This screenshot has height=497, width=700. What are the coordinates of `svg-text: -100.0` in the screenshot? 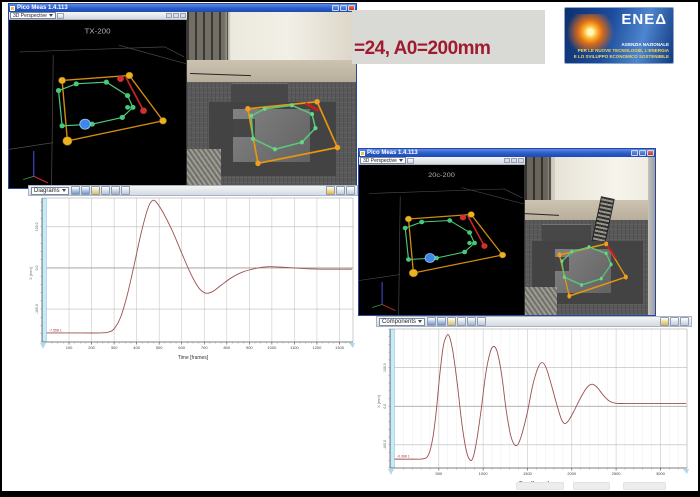 It's located at (385, 445).